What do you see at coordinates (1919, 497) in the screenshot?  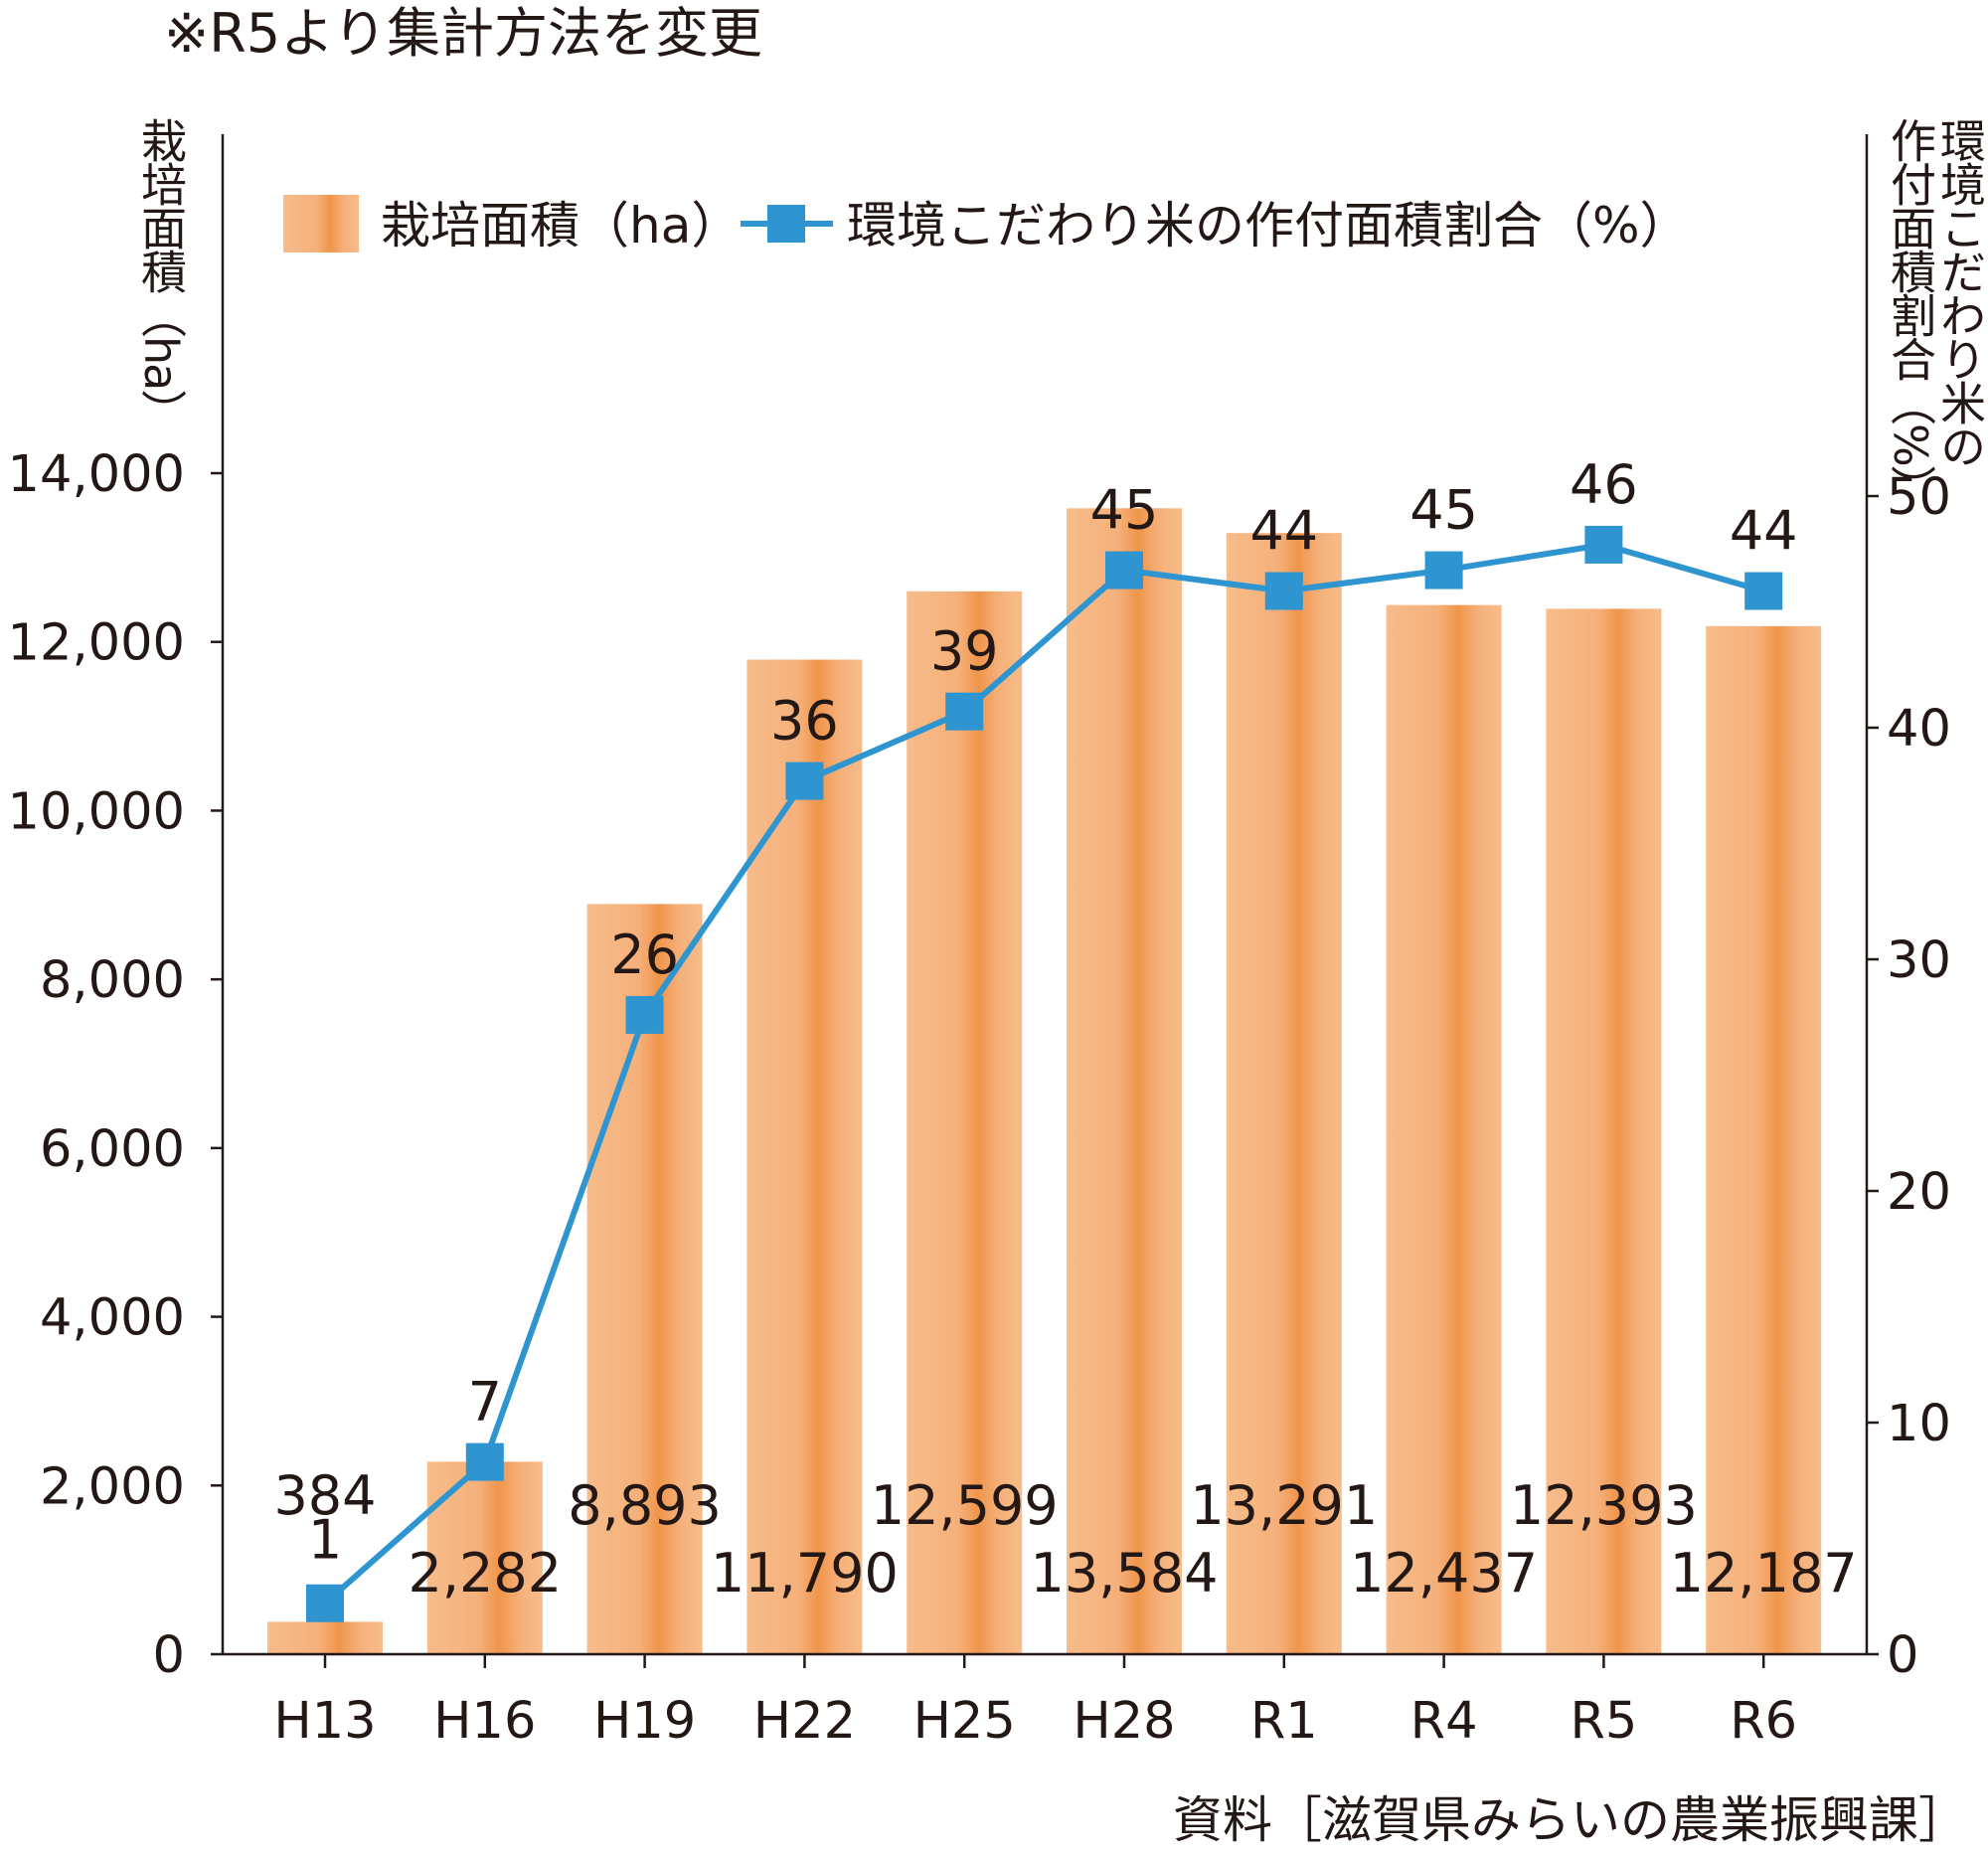 I see `right-tick-label: 50` at bounding box center [1919, 497].